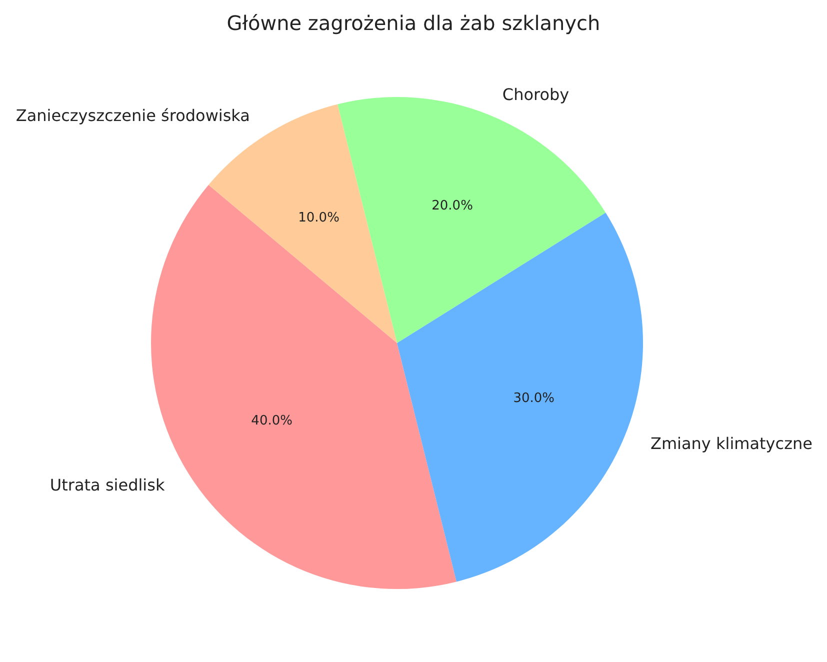 The height and width of the screenshot is (662, 827). Describe the element at coordinates (133, 116) in the screenshot. I see `slice-label: Zanieczyszczenie środowiska` at that location.